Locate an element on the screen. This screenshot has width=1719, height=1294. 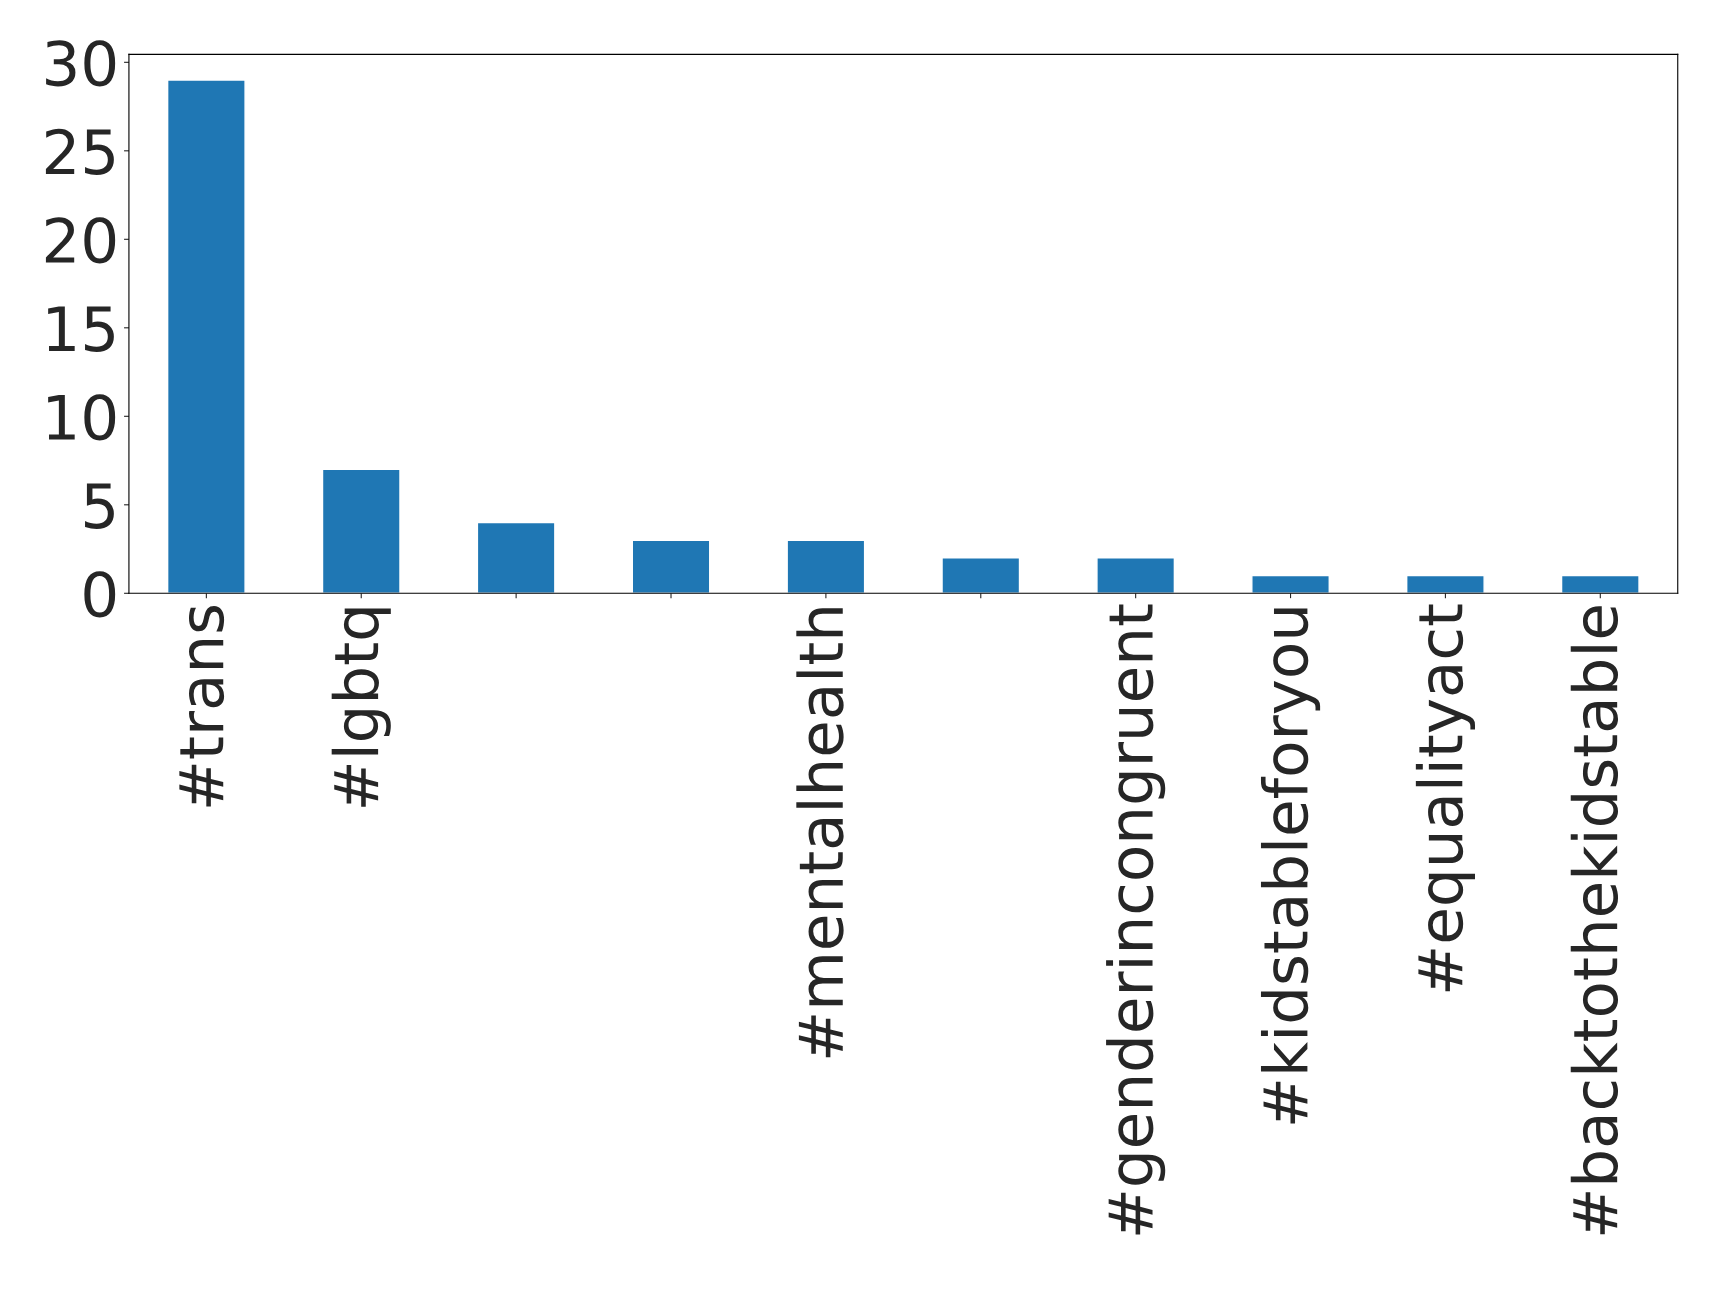
x-tick-label: #trans is located at coordinates (202, 706).